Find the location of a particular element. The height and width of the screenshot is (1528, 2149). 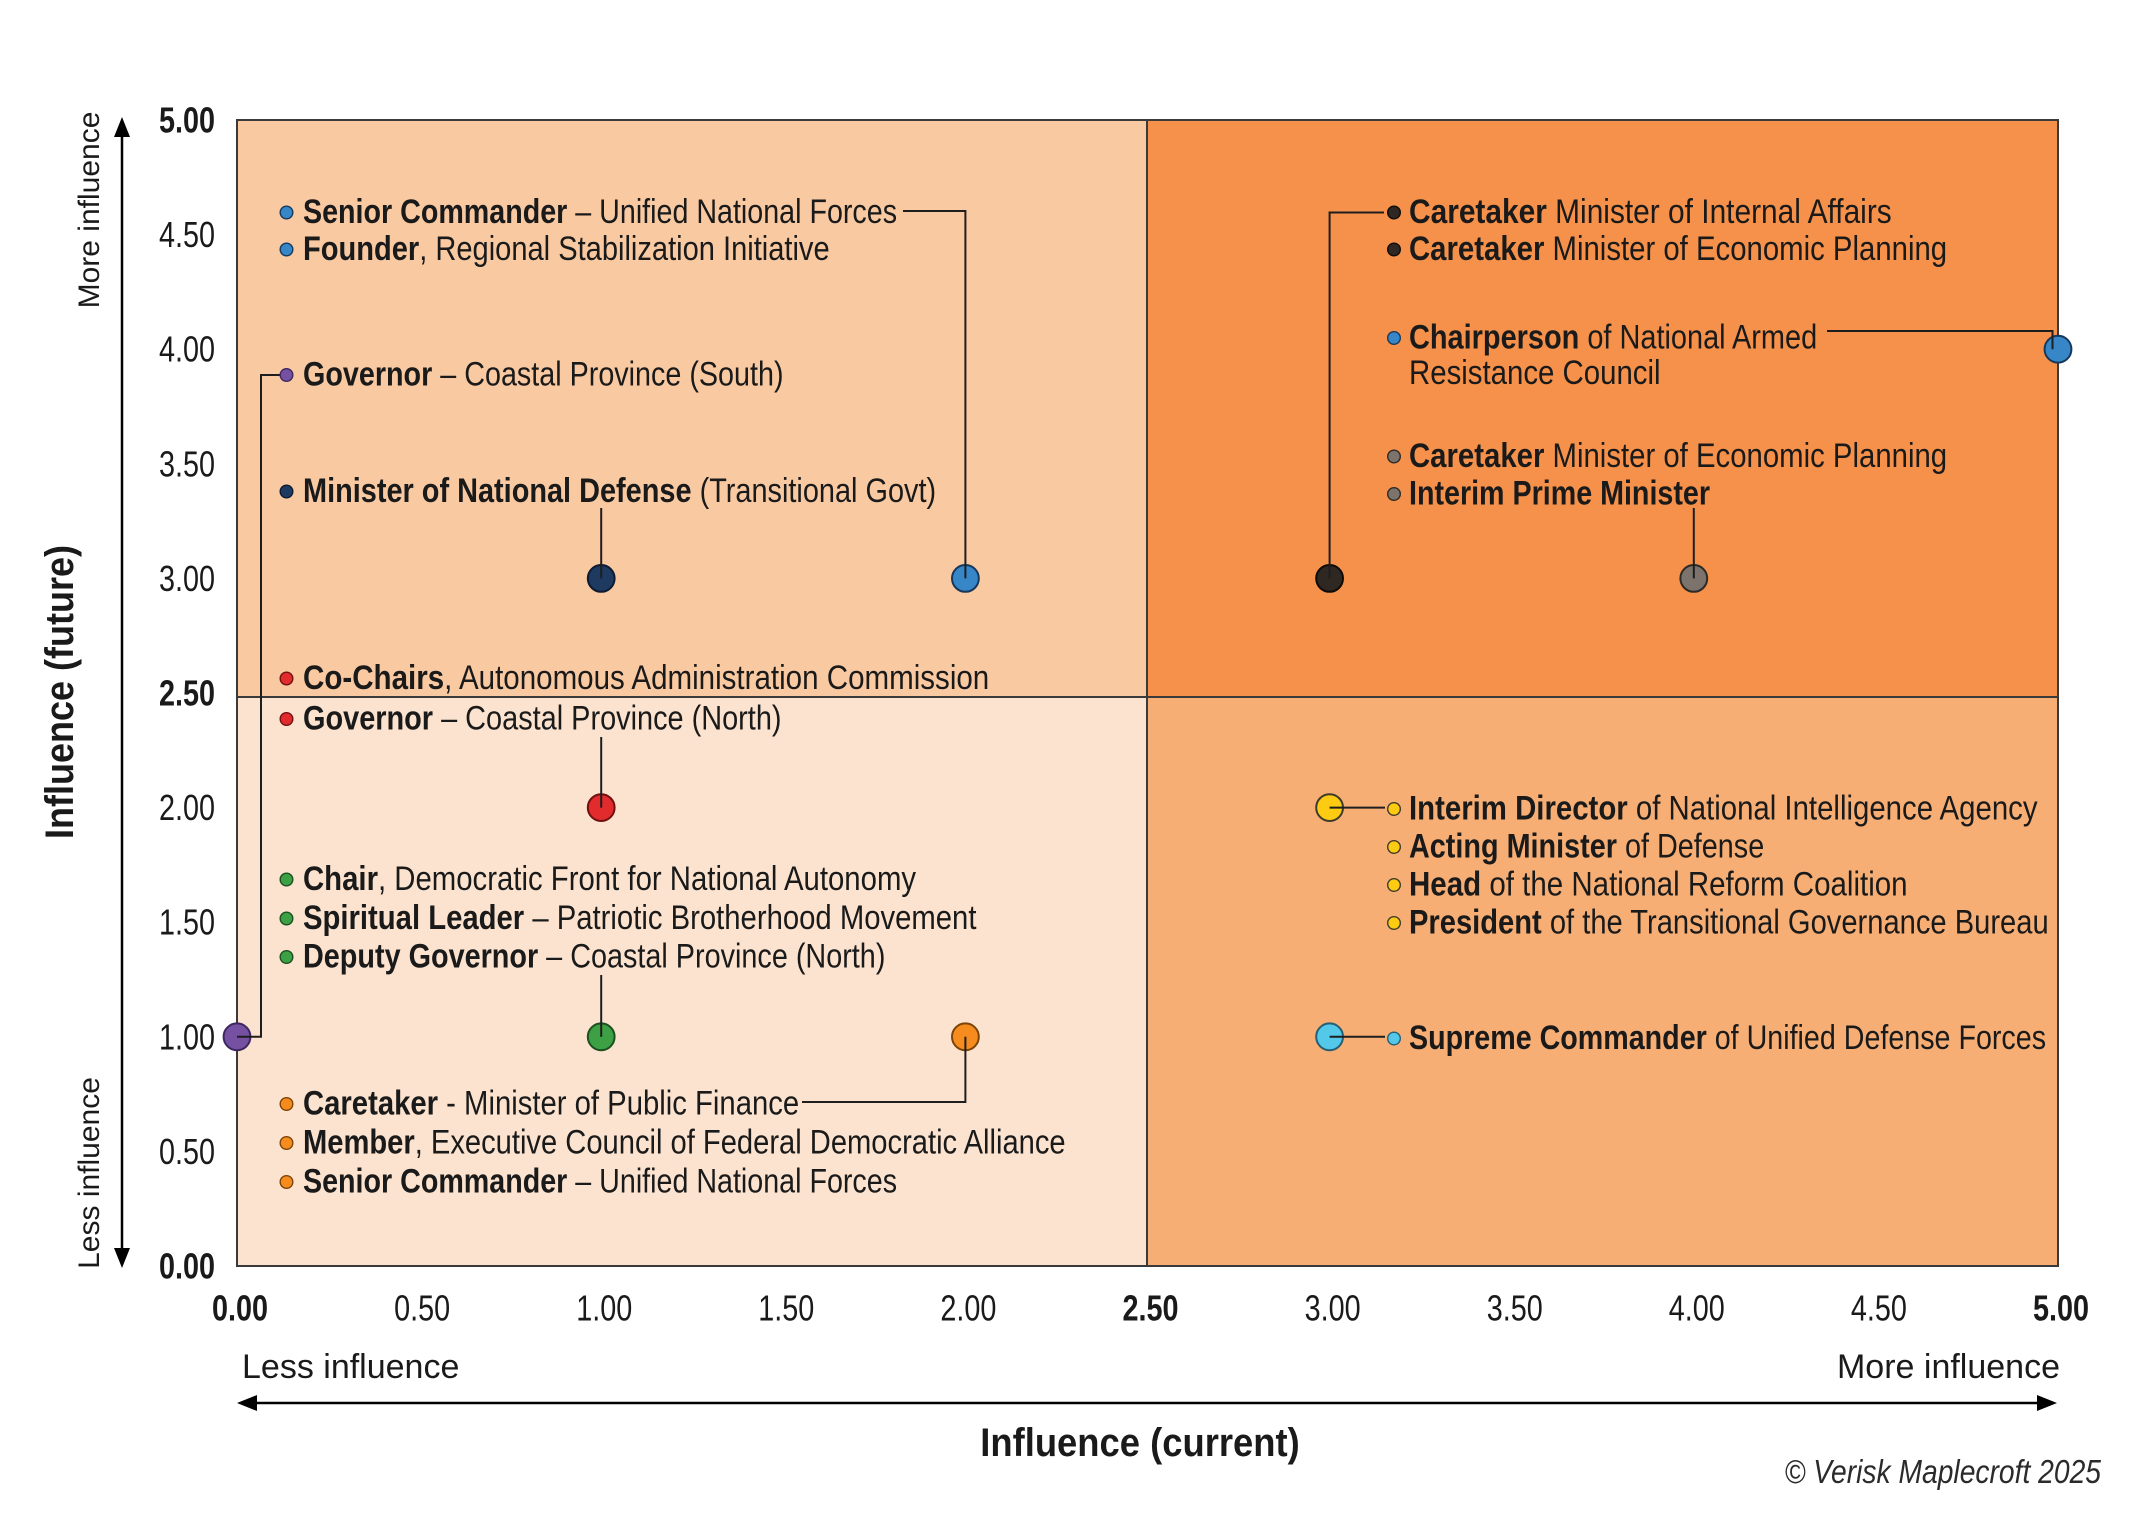

svg-text: © Verisk Maplecroft 2025 is located at coordinates (1943, 1472).